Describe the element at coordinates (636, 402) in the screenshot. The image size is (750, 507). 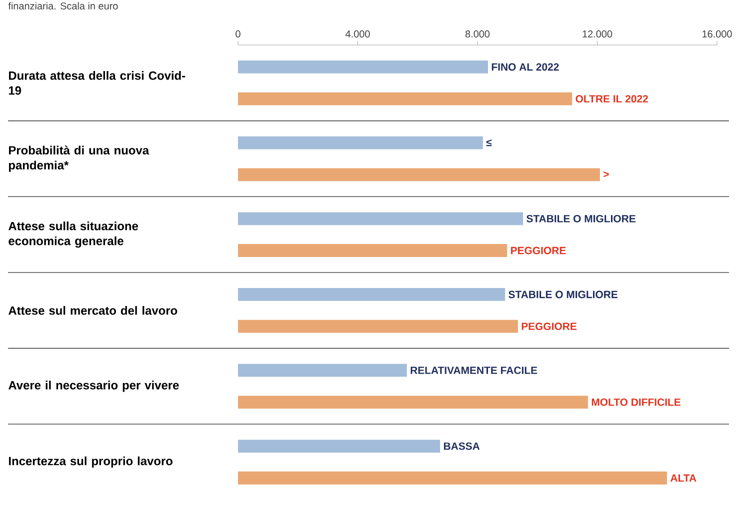
I see `data-label: MOLTO DIFFICILE` at that location.